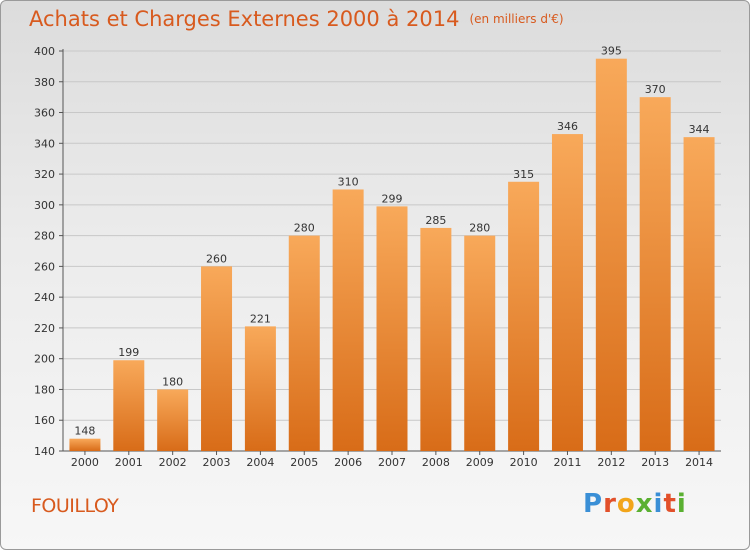 The image size is (750, 550). I want to click on logo-letter: r, so click(610, 504).